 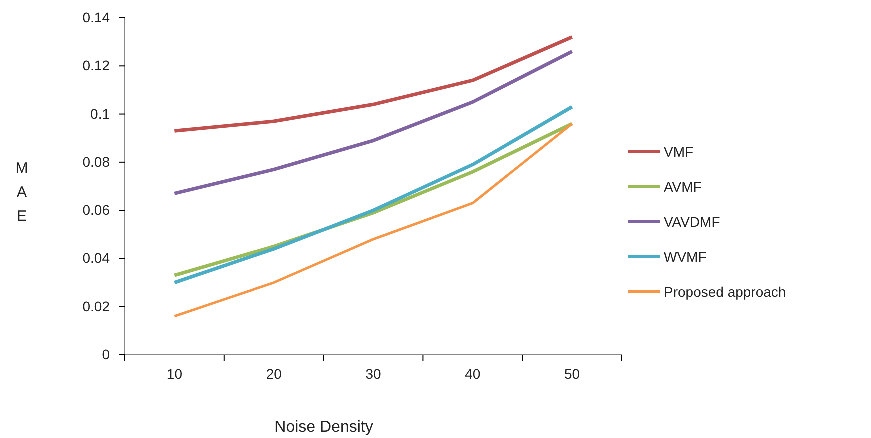 What do you see at coordinates (96, 17) in the screenshot?
I see `y-tick-label: 0.14` at bounding box center [96, 17].